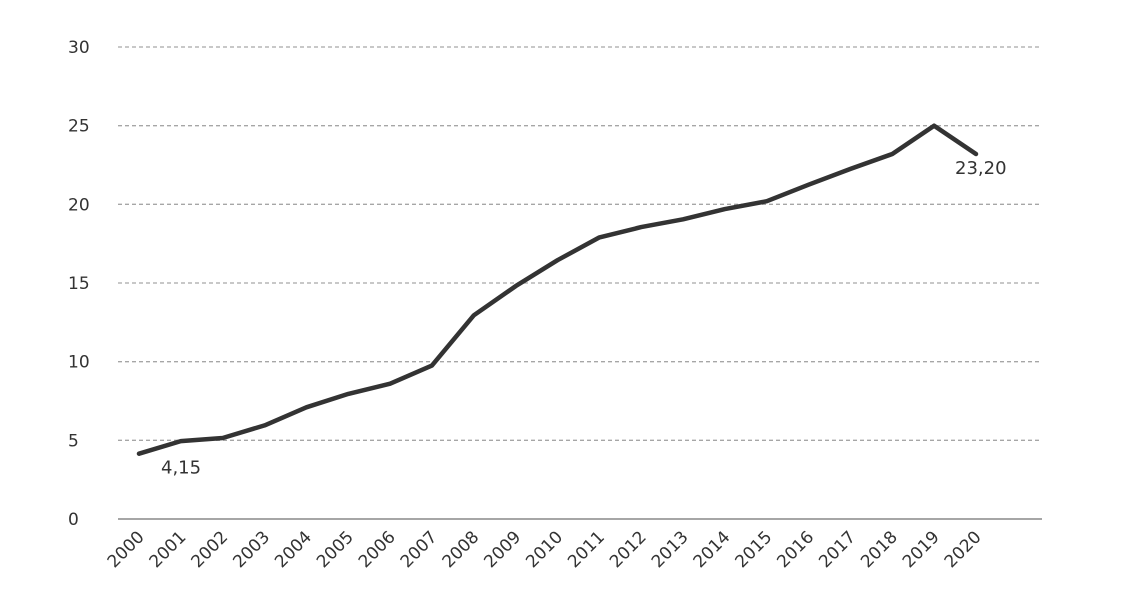 Image resolution: width=1143 pixels, height=616 pixels. Describe the element at coordinates (377, 549) in the screenshot. I see `x-tick-label: 2006` at that location.